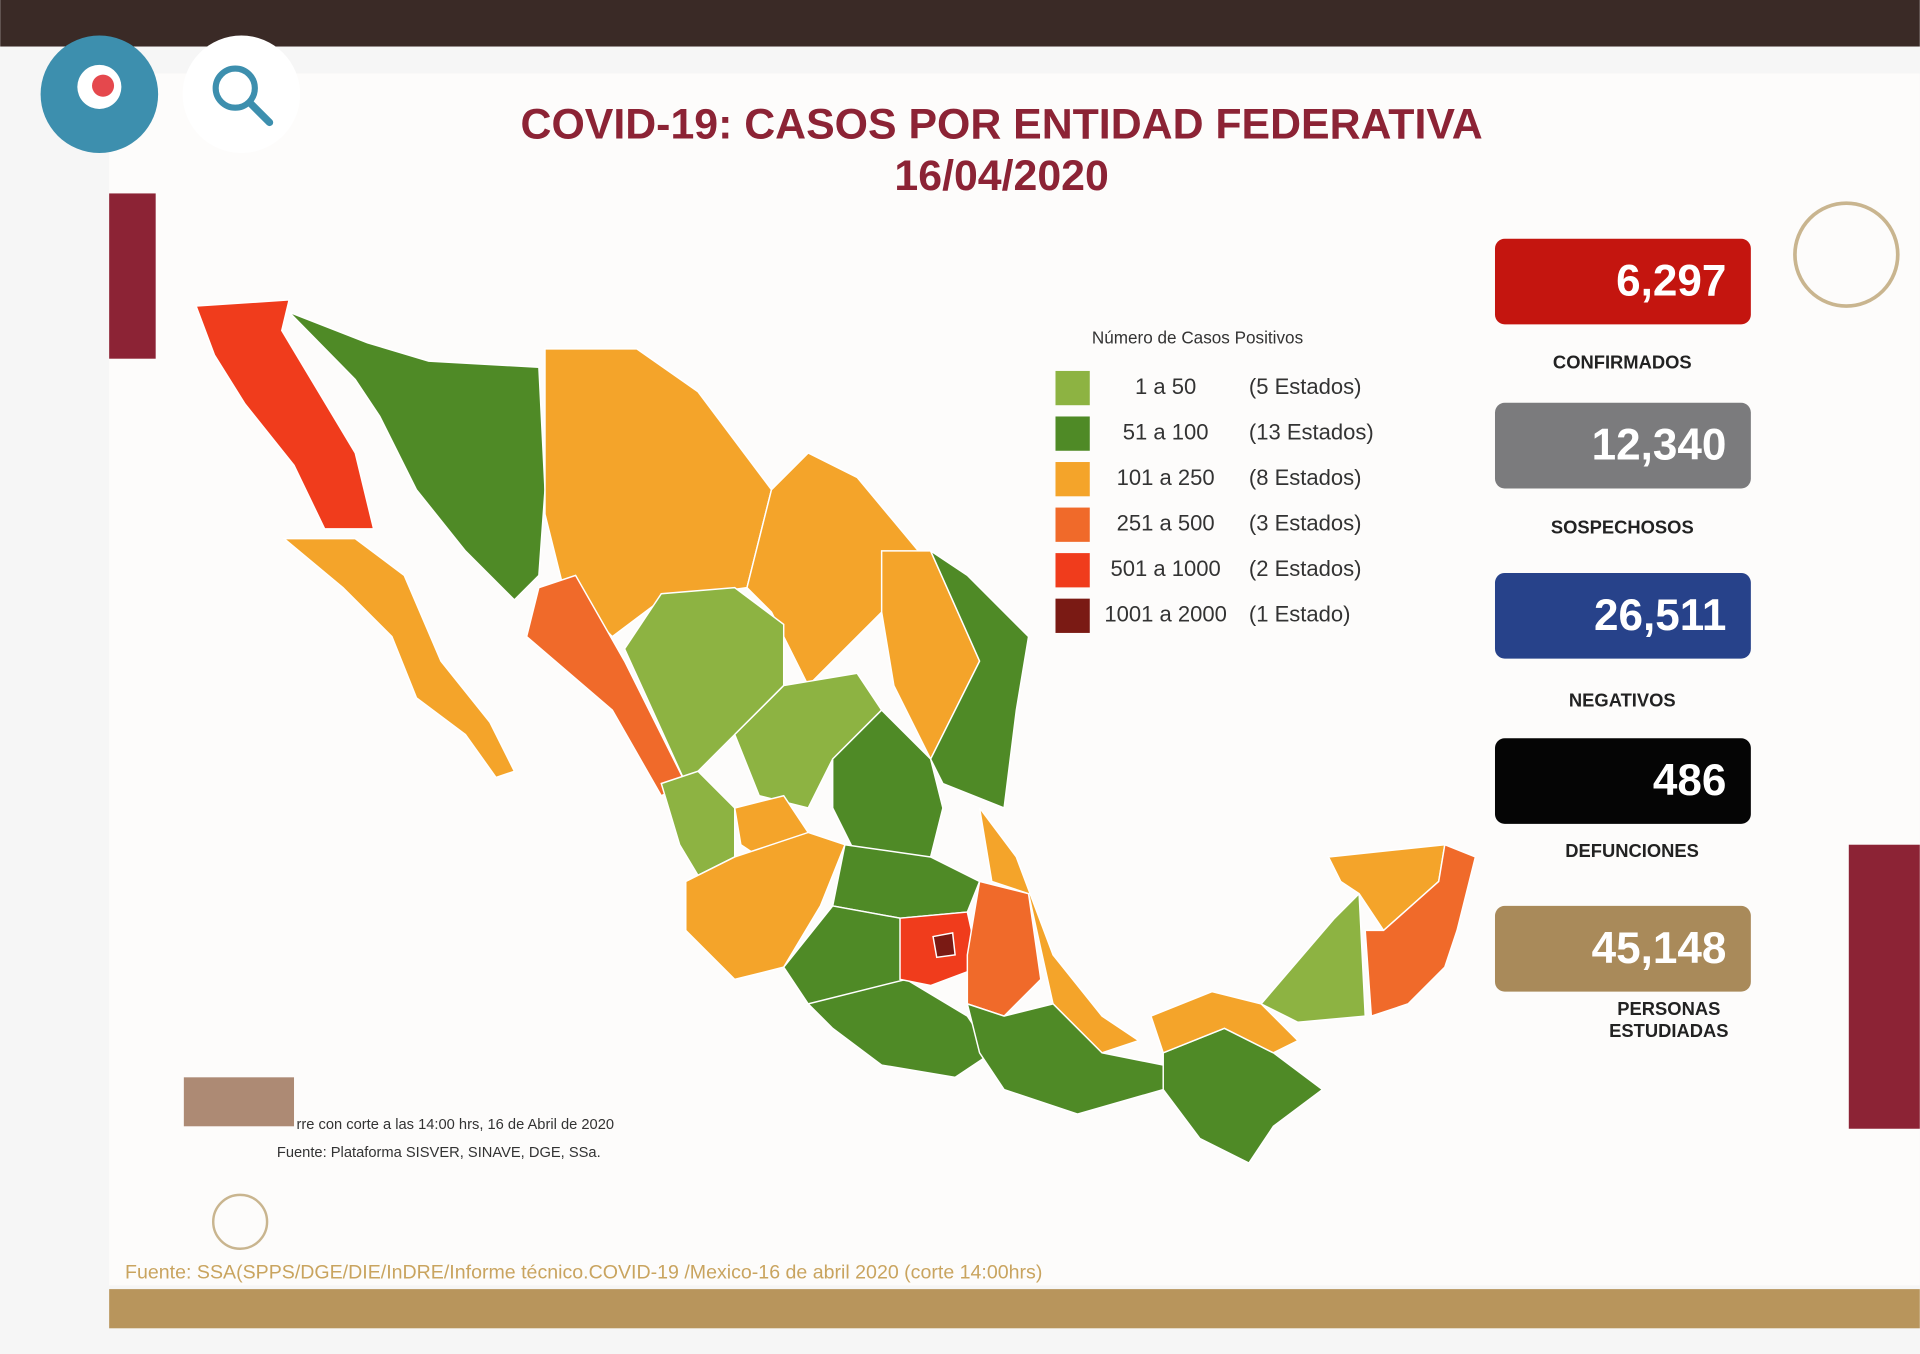  I want to click on stat-value: 26,511, so click(1660, 615).